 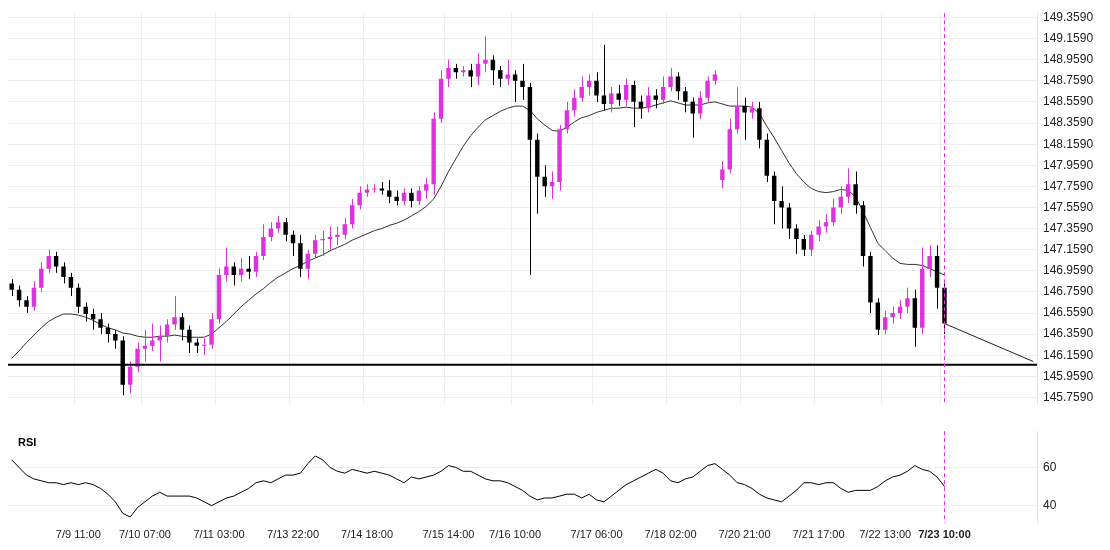 I want to click on x-tick-label: 7/23 10:00, so click(x=944, y=534).